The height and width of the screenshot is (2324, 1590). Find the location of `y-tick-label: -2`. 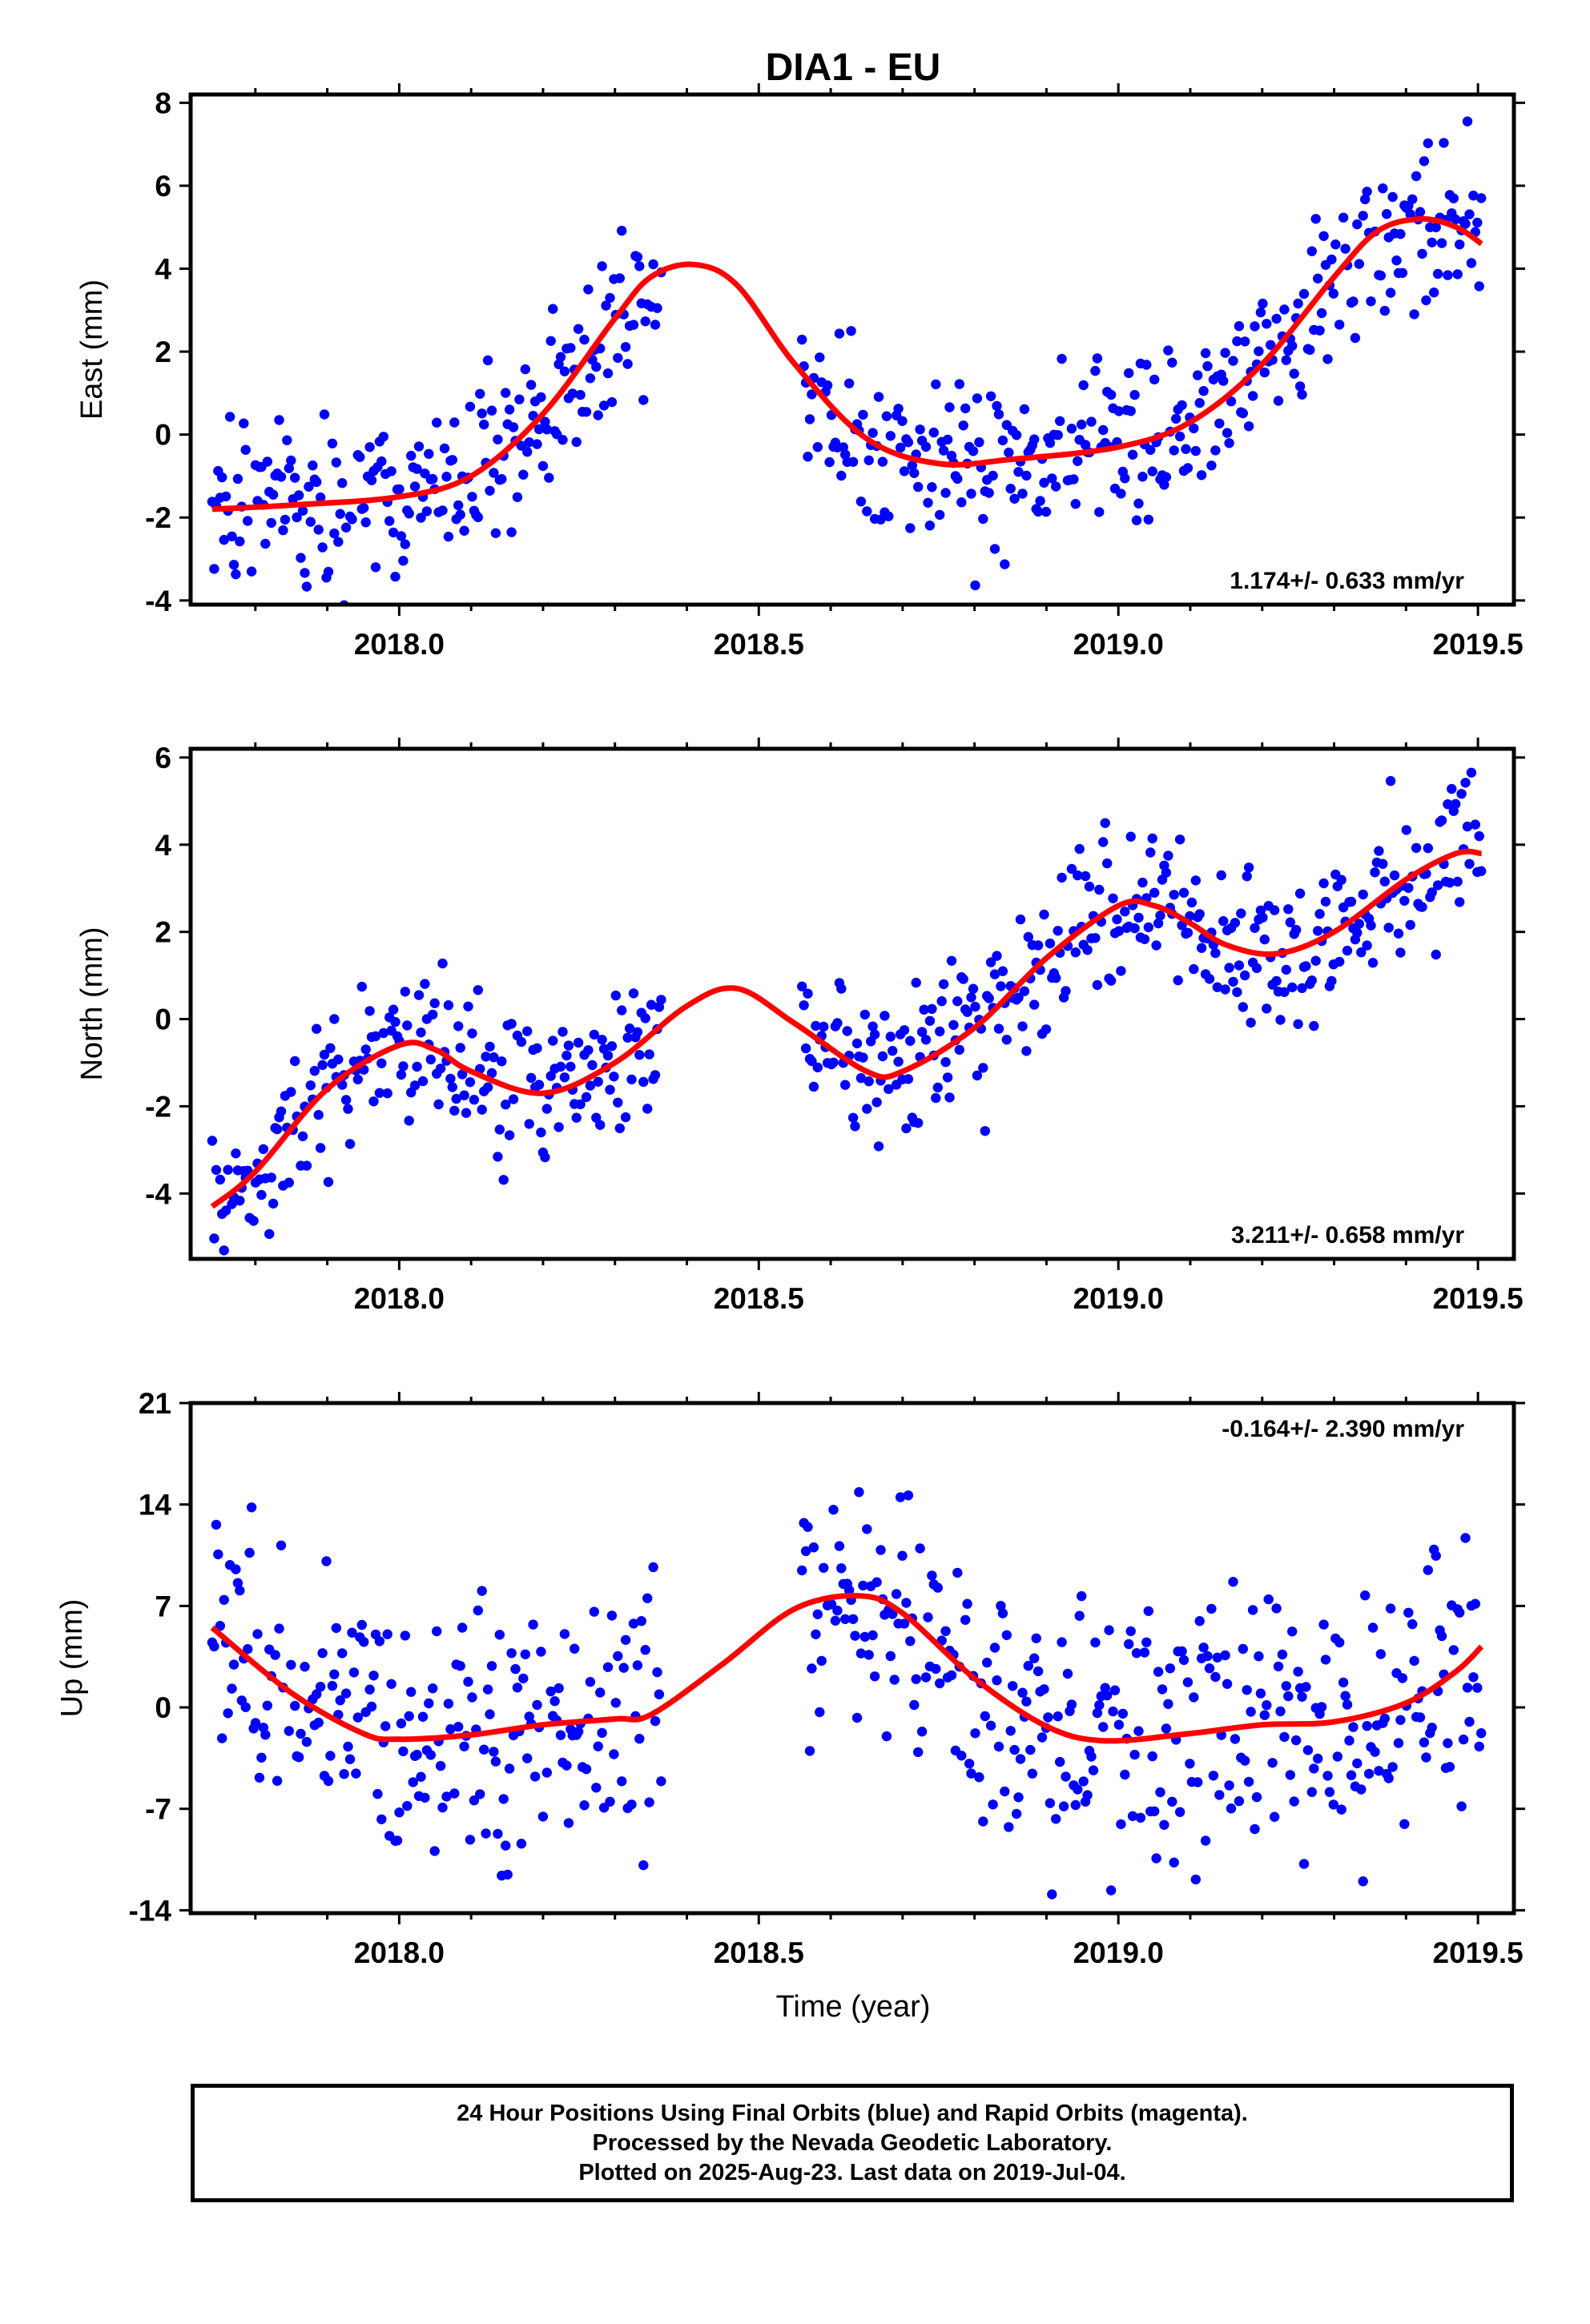

y-tick-label: -2 is located at coordinates (158, 517).